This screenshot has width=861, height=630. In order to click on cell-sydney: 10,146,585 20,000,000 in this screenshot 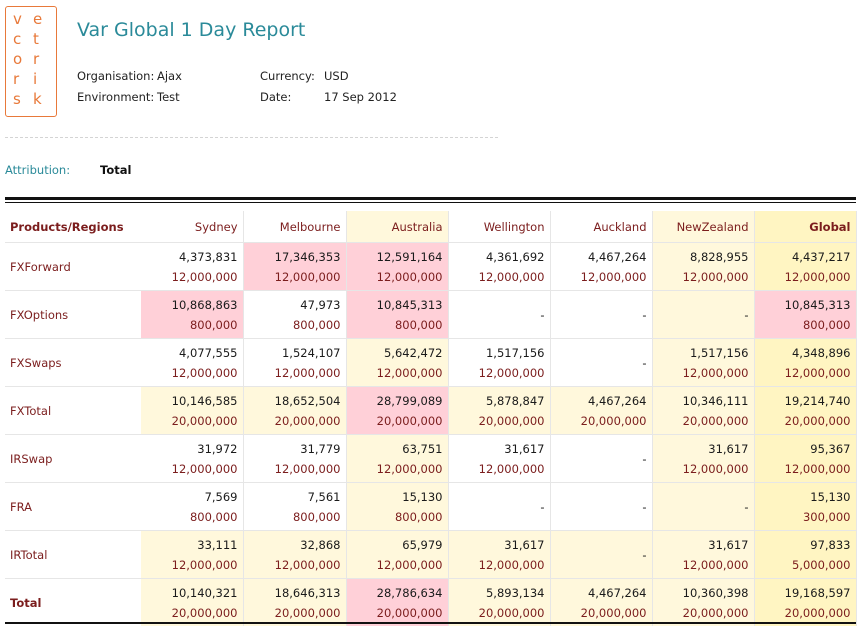, I will do `click(192, 410)`.